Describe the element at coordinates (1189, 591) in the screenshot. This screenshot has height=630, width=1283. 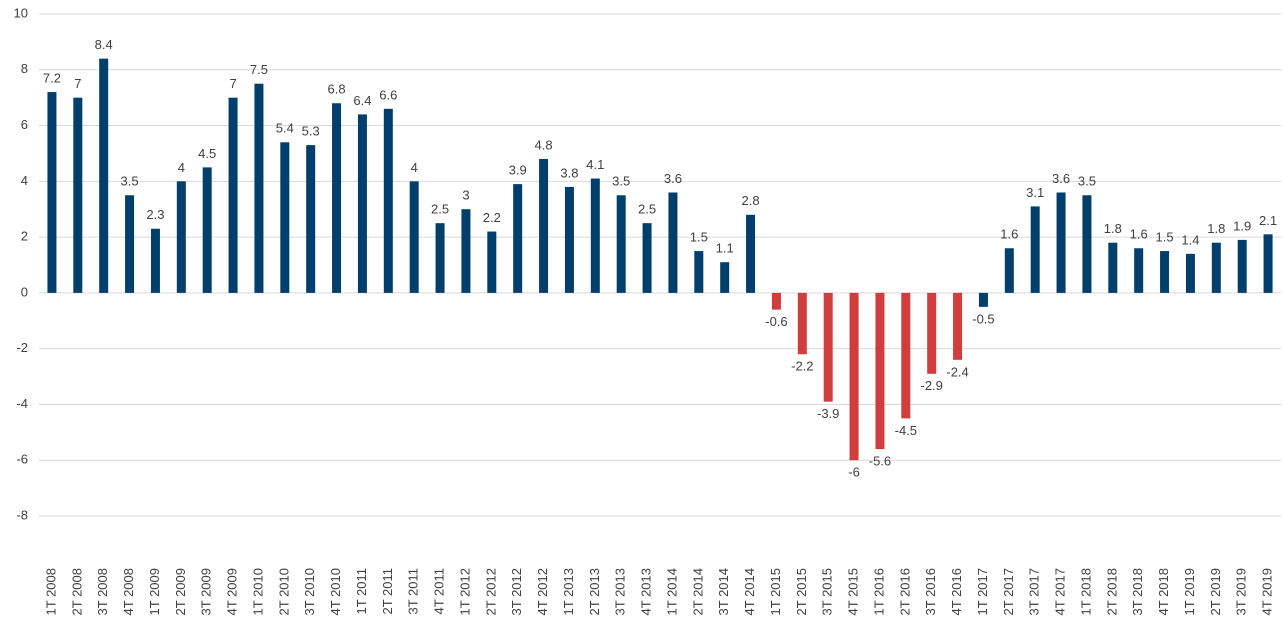
I see `x-tick-label: 1T 2019` at that location.